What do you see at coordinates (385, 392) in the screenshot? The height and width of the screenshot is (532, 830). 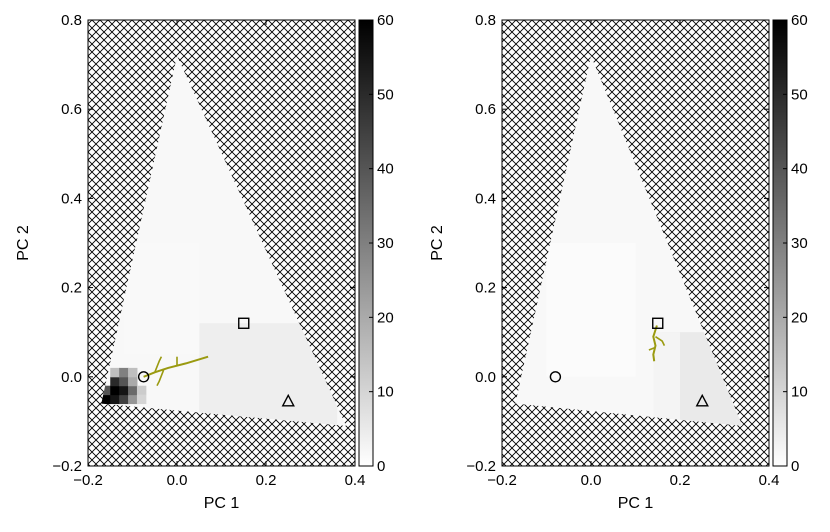 I see `left-colorbar-tick-label: 10` at bounding box center [385, 392].